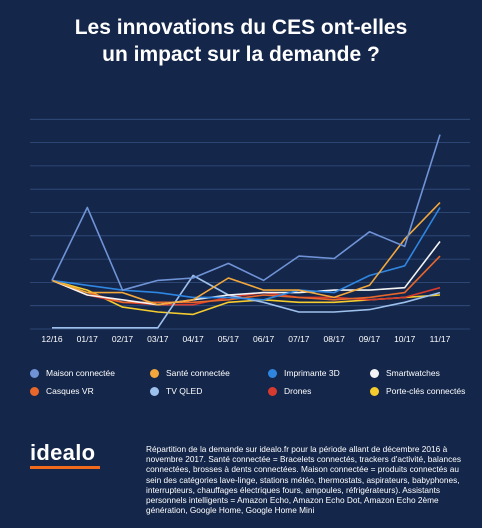  Describe the element at coordinates (229, 339) in the screenshot. I see `x-tick-label: 05/17` at that location.